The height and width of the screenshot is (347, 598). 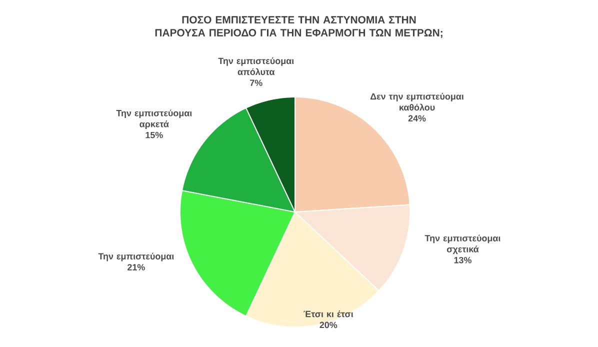 I want to click on slice-label: Έτσι κι έτσι, so click(x=329, y=314).